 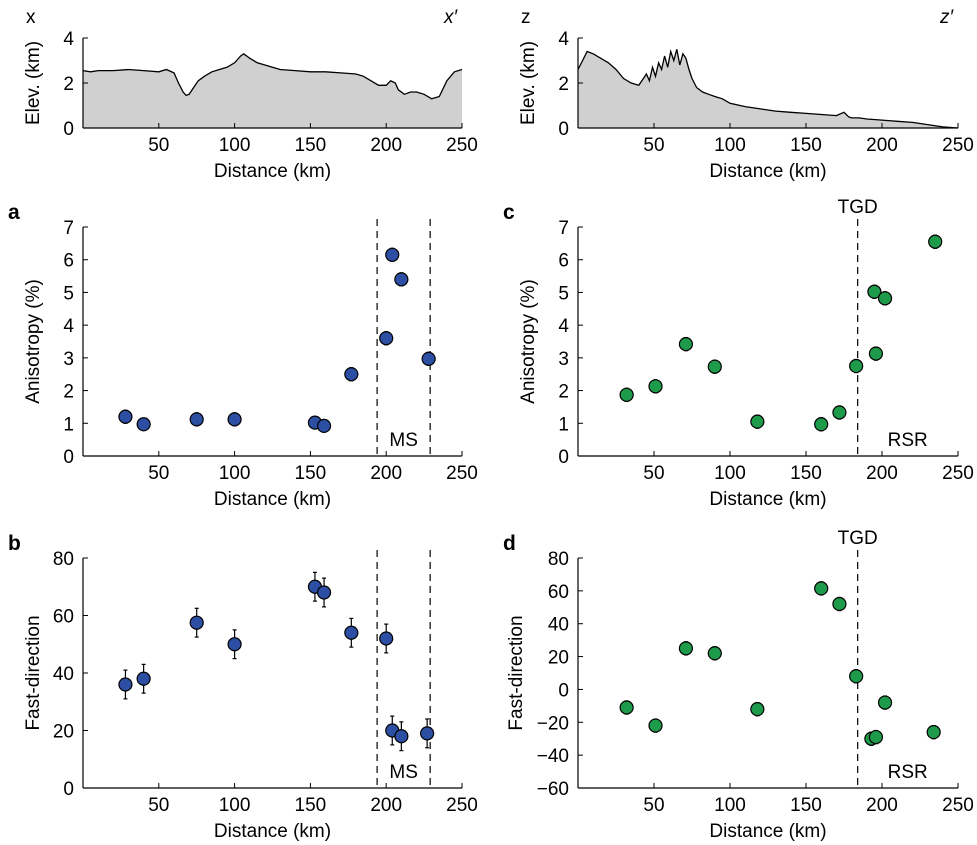 I want to click on y-tick-label: 5, so click(x=563, y=293).